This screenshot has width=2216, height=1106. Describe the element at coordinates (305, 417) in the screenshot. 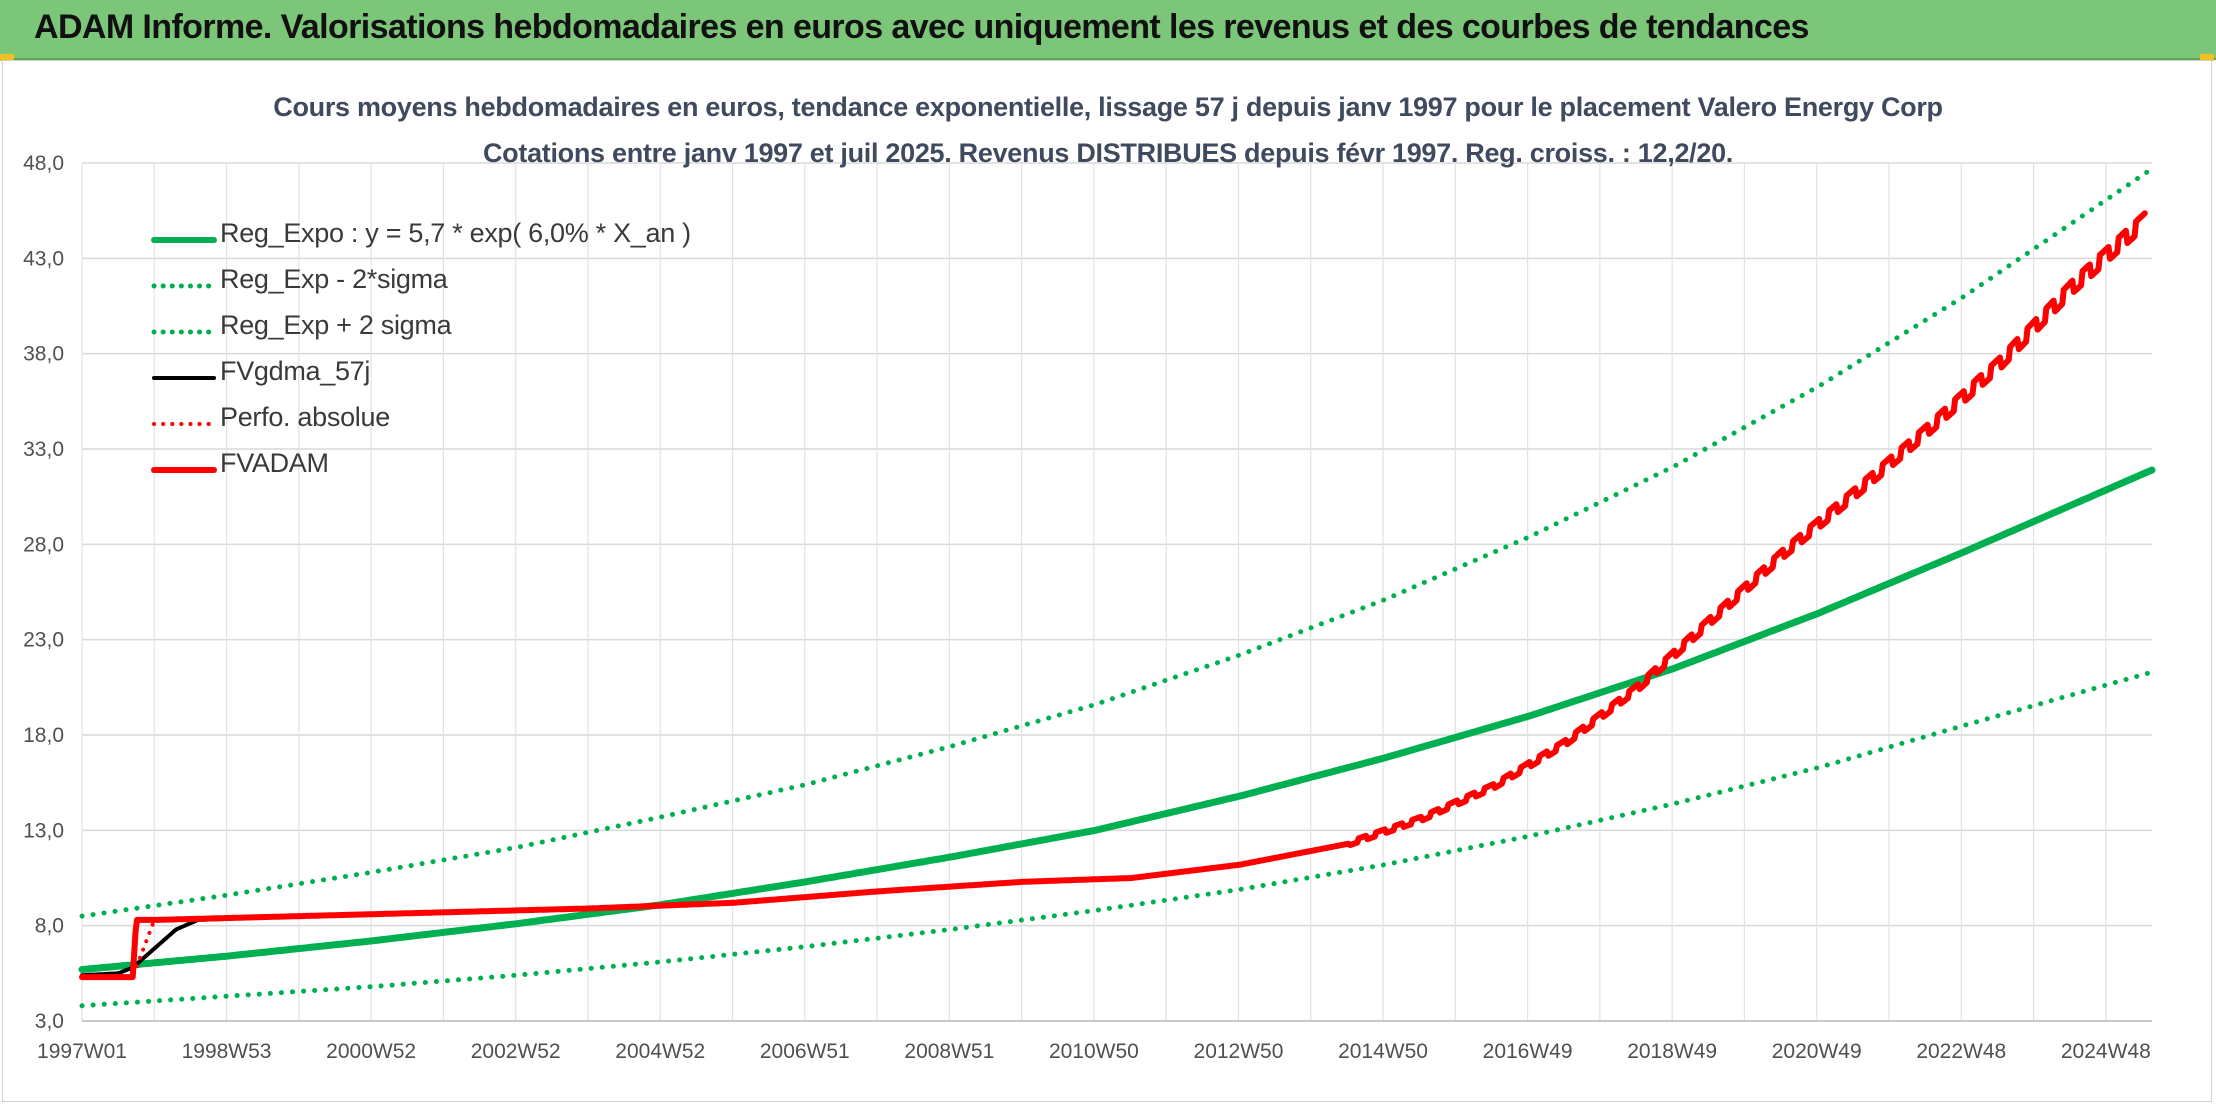

I see `legend-label: Perfo. absolue` at that location.